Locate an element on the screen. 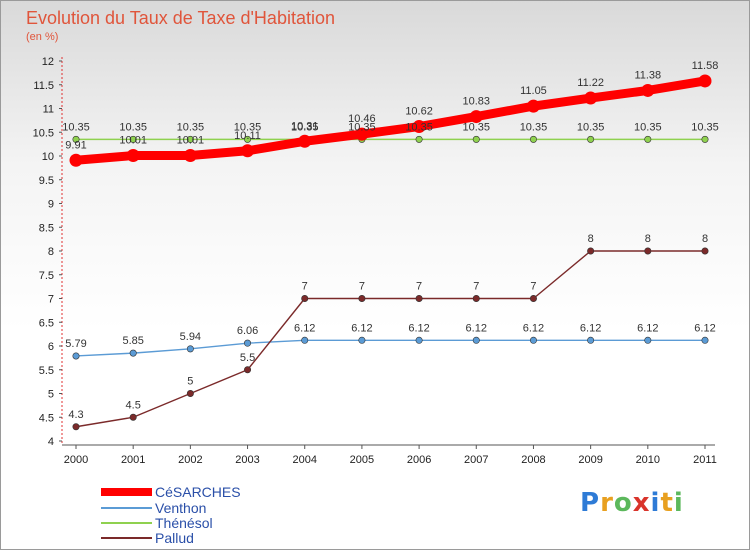 The height and width of the screenshot is (550, 750). data-label: 10.31 is located at coordinates (305, 126).